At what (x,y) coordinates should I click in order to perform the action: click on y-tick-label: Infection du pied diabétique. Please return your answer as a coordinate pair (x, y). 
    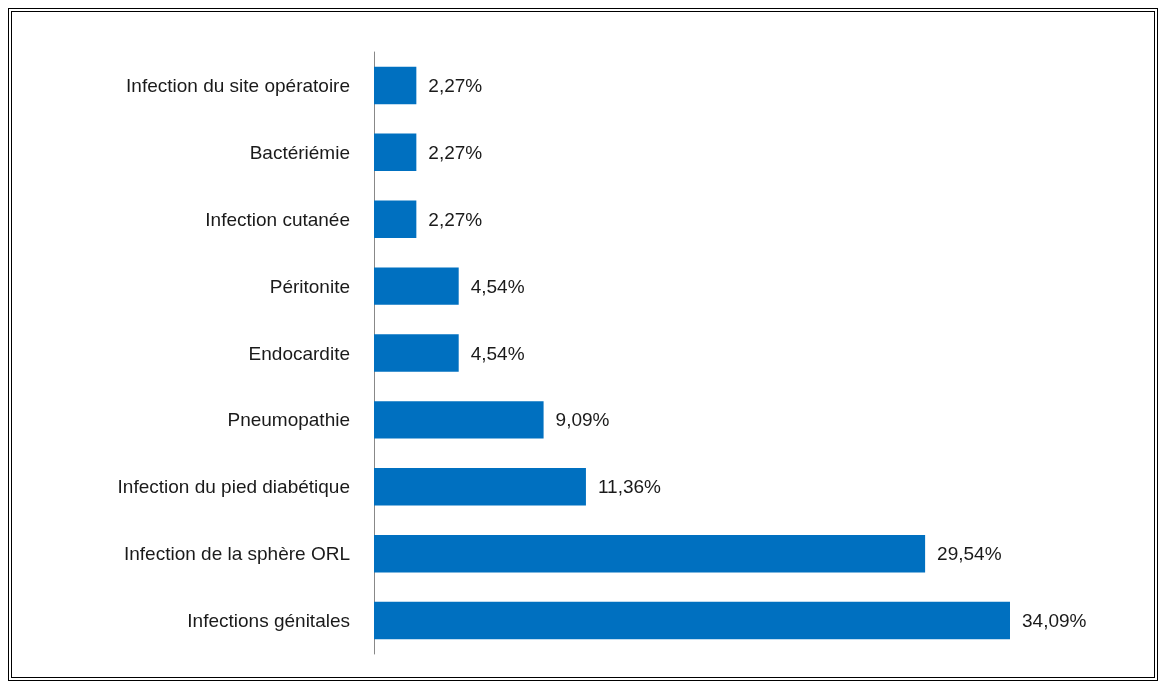
    Looking at the image, I should click on (233, 487).